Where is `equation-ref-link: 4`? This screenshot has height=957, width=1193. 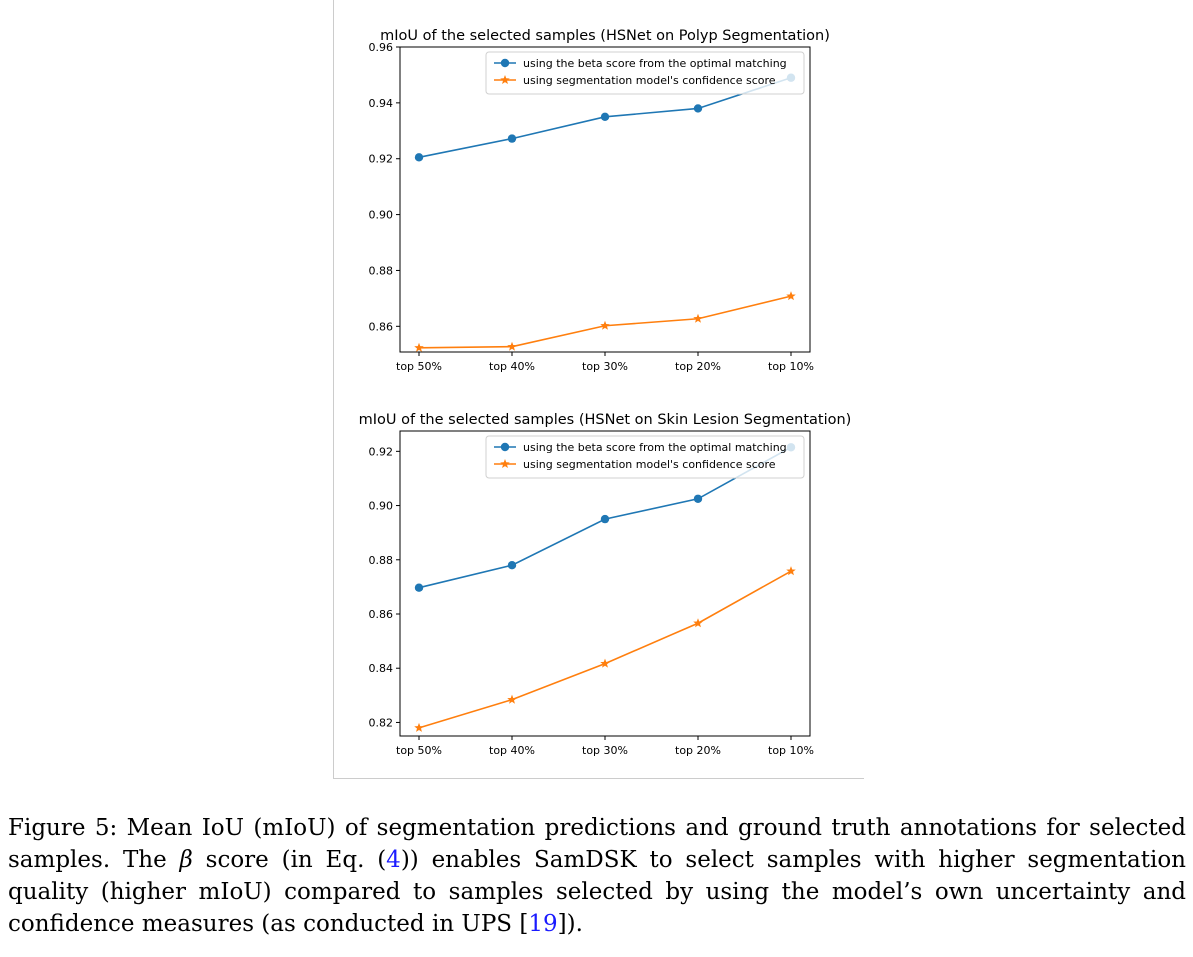
equation-ref-link: 4 is located at coordinates (393, 860).